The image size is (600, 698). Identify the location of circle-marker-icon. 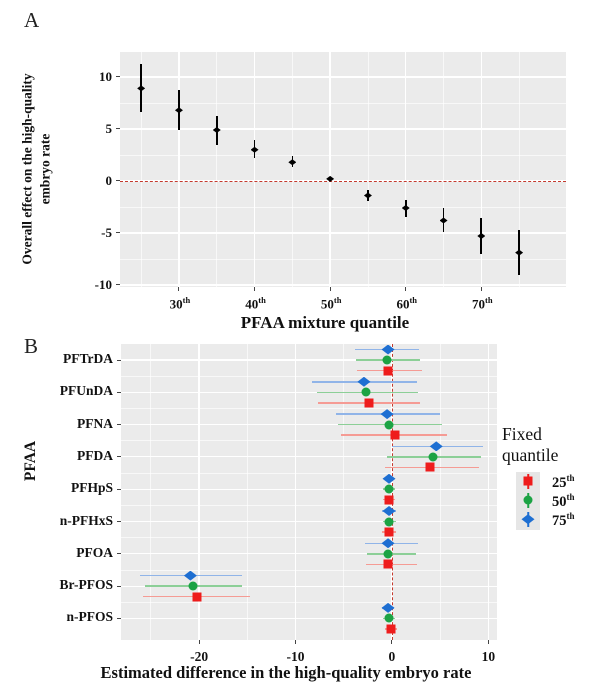
(528, 500).